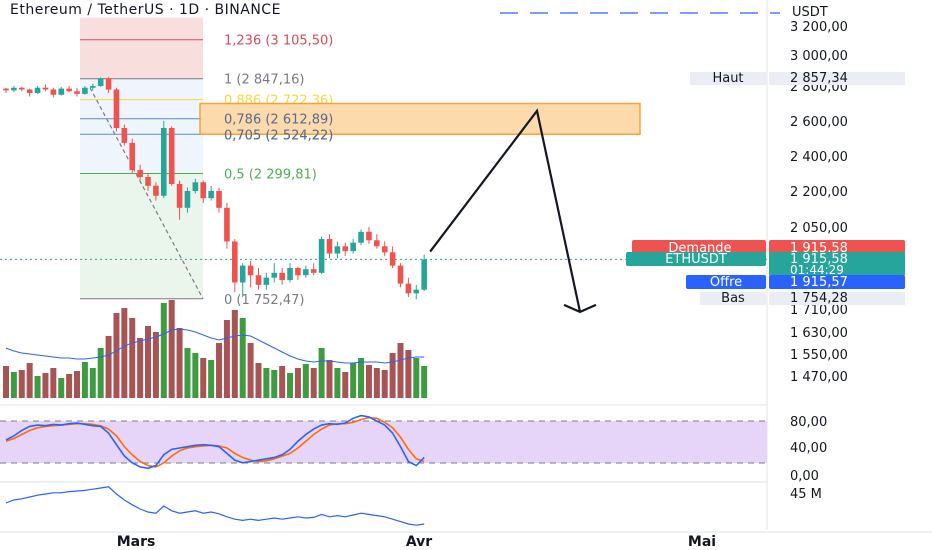  I want to click on low-value: 1 754,28, so click(819, 298).